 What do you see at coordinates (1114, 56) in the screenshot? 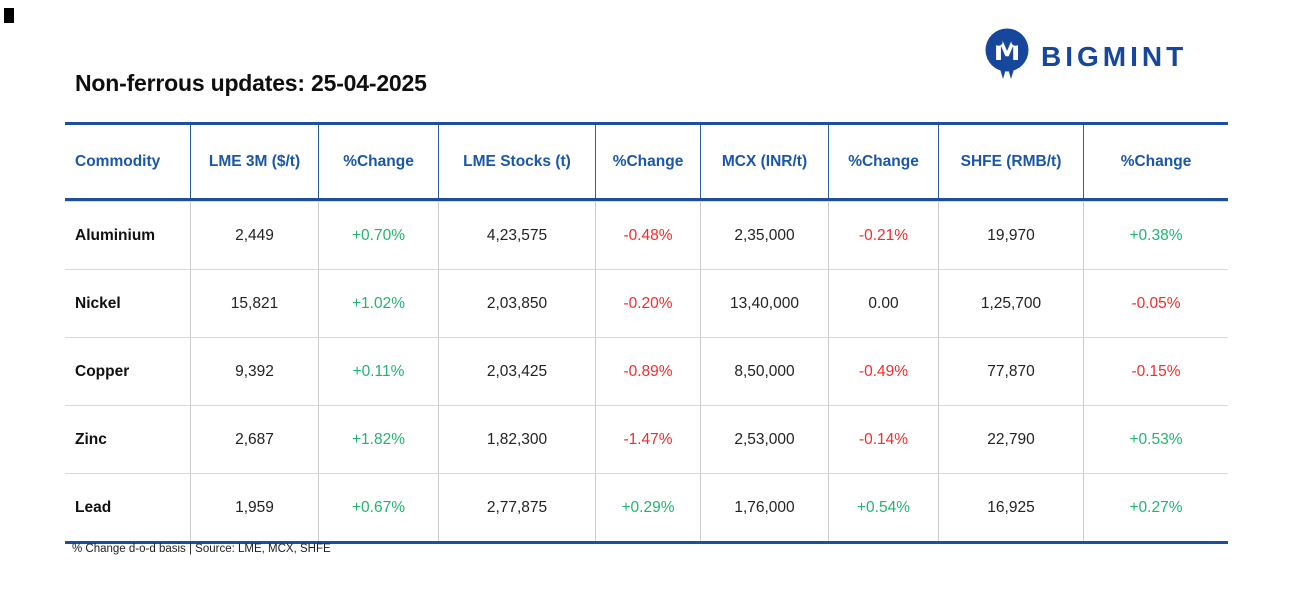
I see `logo-wordmark: BIGMINT` at bounding box center [1114, 56].